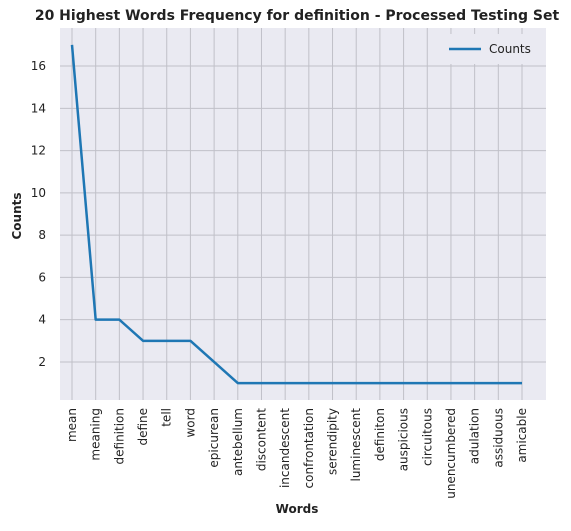 The image size is (571, 531). Describe the element at coordinates (238, 442) in the screenshot. I see `x-tick-label: antebellum` at that location.